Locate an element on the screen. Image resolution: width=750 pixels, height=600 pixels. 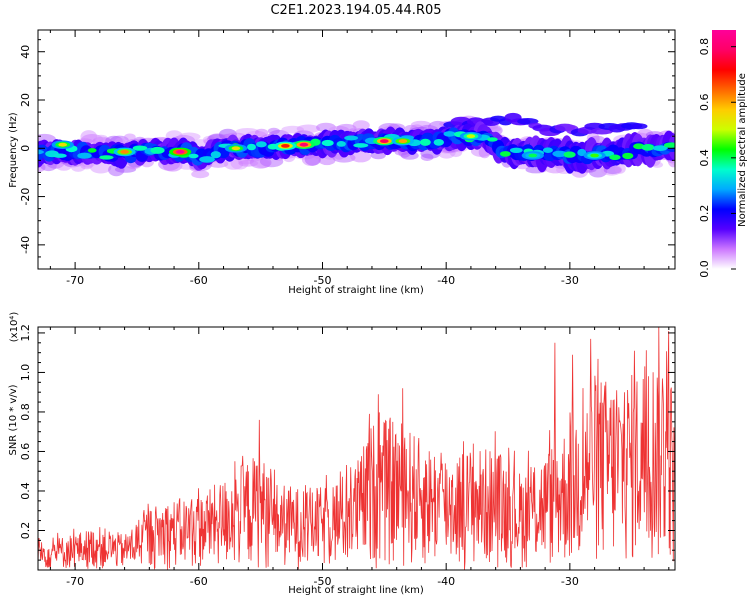
spectrogram-y-tick-label: -40 is located at coordinates (25, 245).